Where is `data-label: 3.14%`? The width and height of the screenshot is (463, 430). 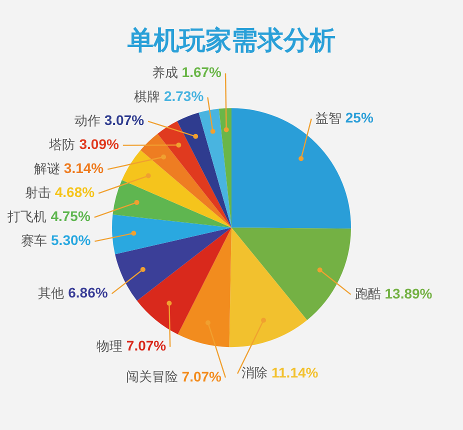 data-label: 3.14% is located at coordinates (84, 168).